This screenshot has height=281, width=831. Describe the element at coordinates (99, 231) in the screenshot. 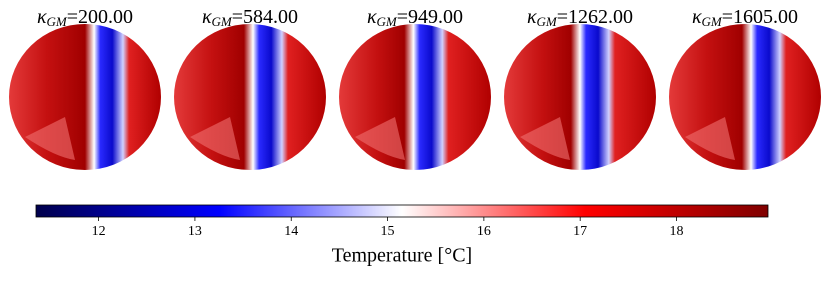

I see `colorbar-tick-label: 12` at that location.